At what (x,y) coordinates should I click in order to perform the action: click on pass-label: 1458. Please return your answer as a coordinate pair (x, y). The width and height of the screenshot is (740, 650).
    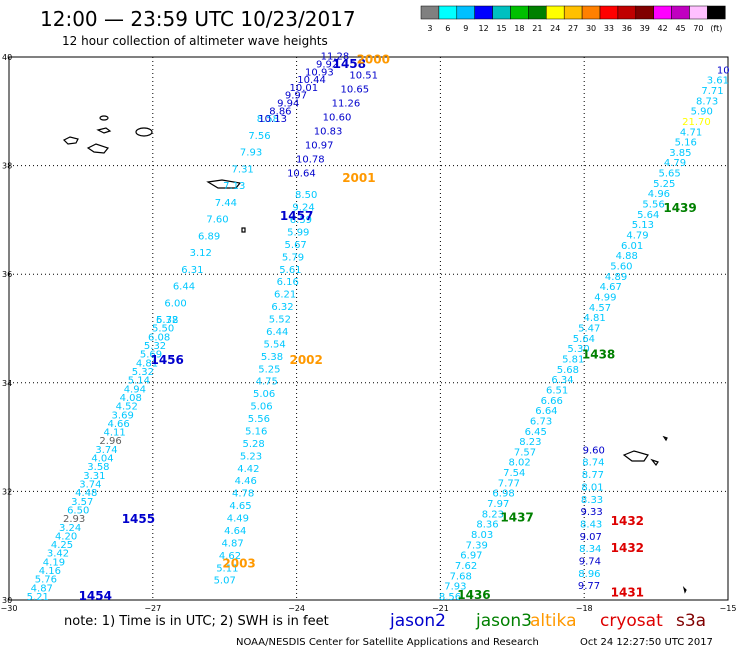
    Looking at the image, I should click on (349, 64).